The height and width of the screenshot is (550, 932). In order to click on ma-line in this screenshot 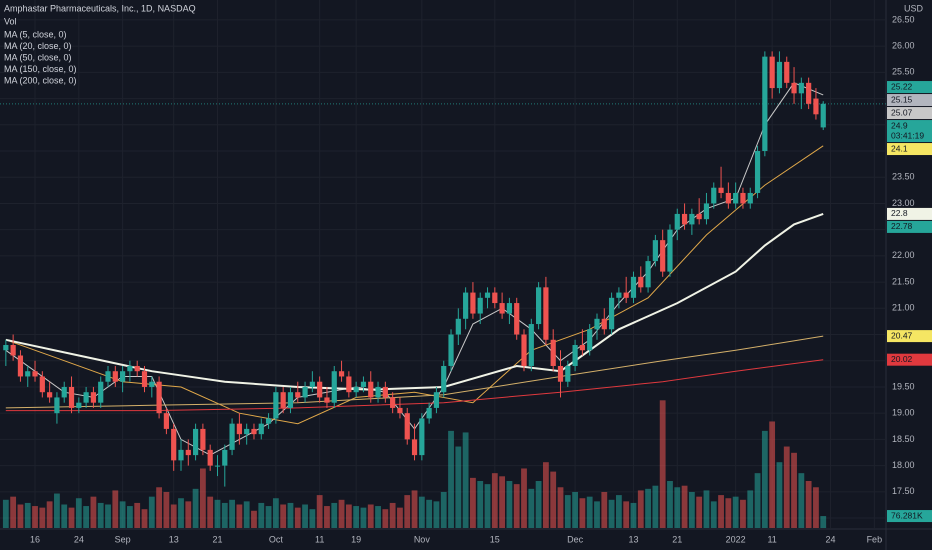, I will do `click(414, 385)`.